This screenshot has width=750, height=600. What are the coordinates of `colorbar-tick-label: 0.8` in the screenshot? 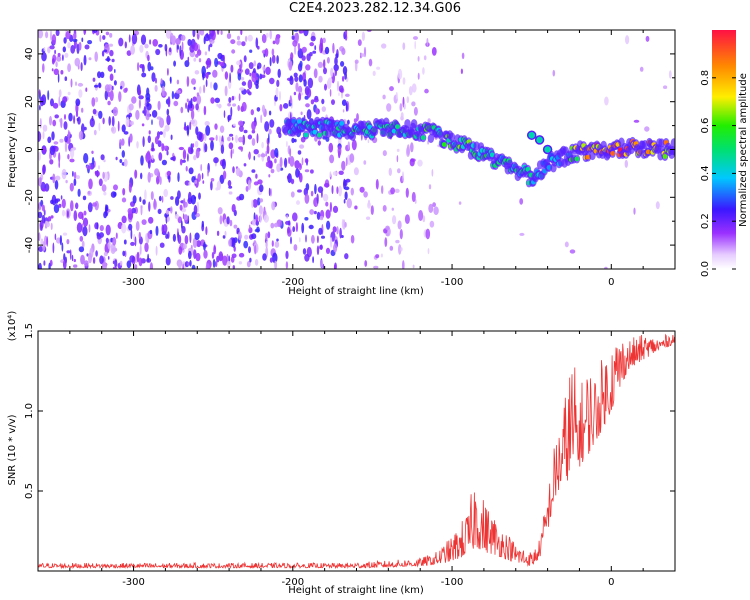 It's located at (705, 78).